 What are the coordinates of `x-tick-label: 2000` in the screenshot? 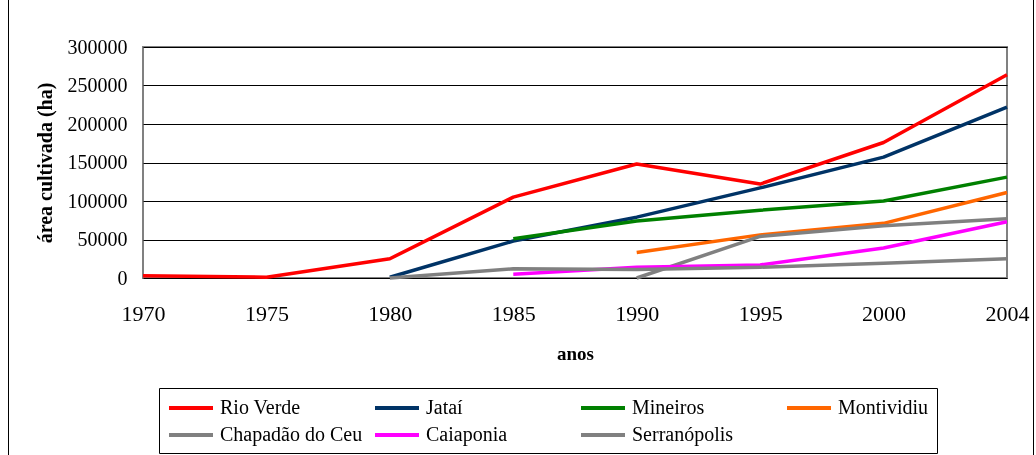 It's located at (884, 313).